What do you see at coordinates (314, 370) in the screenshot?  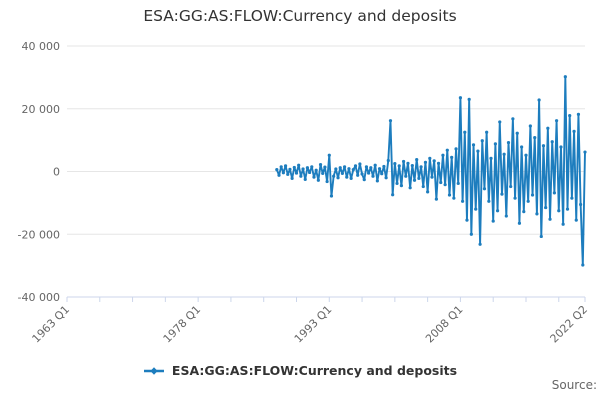 I see `legend-label: ESA:GG:AS:FLOW:Currency and deposits` at bounding box center [314, 370].